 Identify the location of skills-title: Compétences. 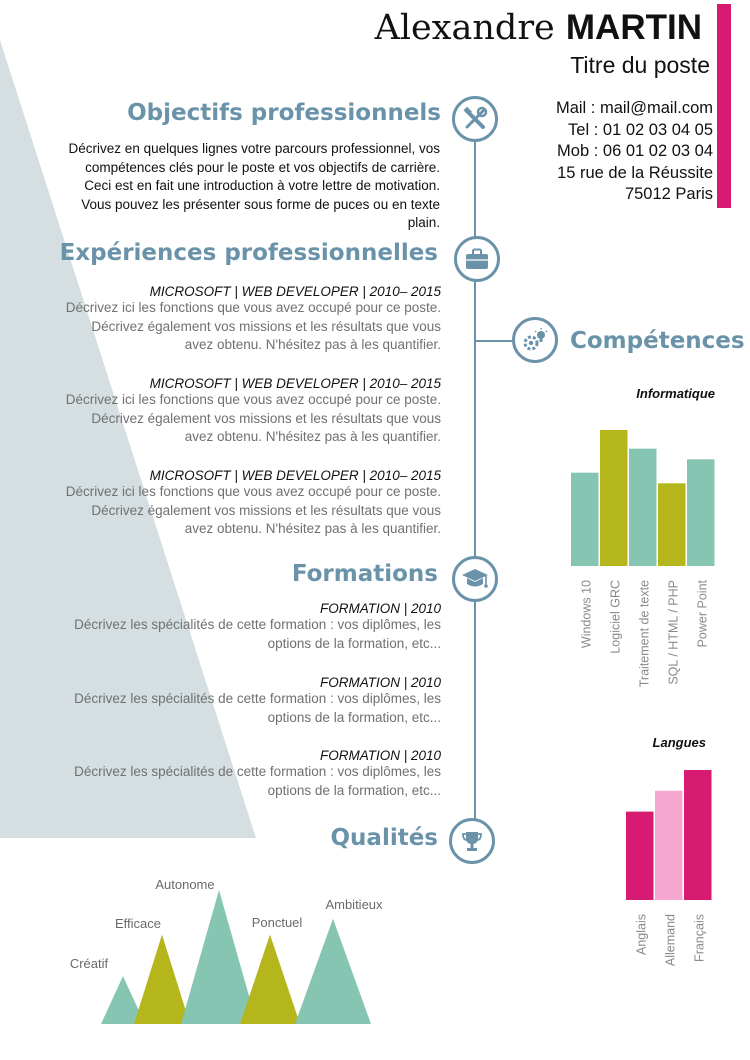
(657, 341).